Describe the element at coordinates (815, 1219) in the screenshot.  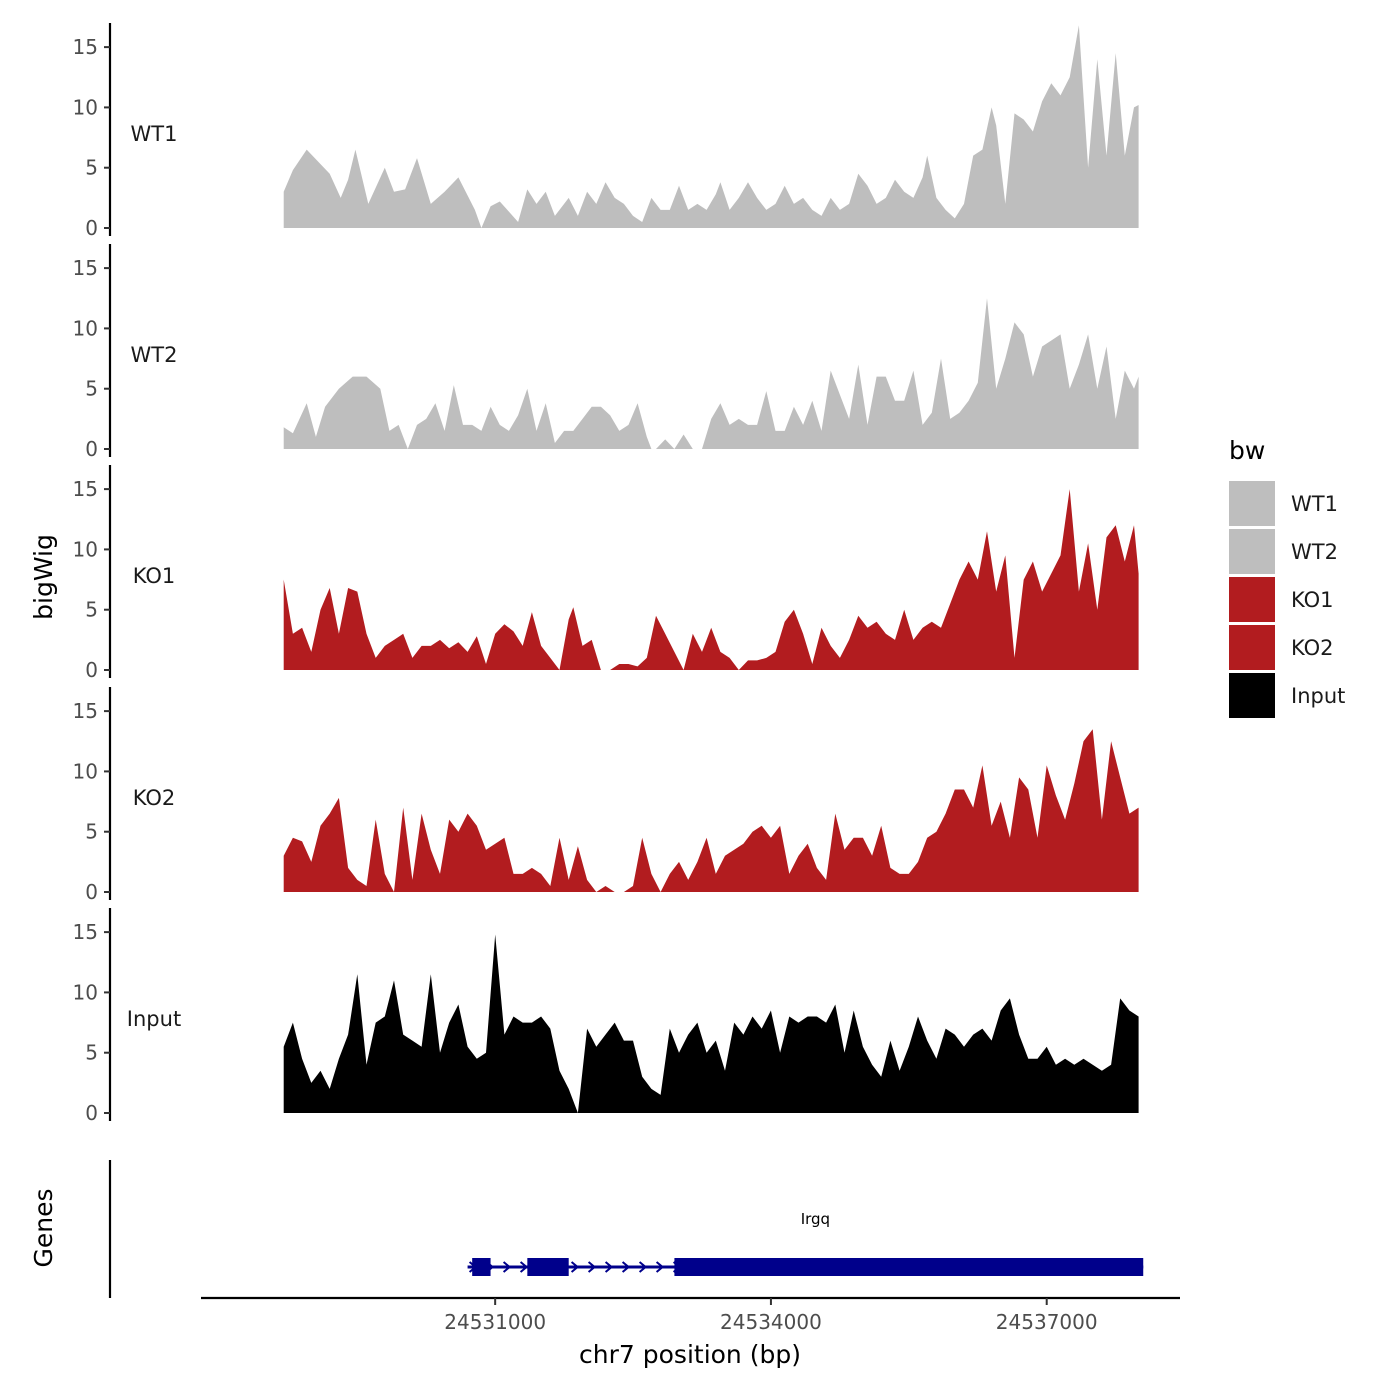
I see `gene-name-label: Irgq` at that location.